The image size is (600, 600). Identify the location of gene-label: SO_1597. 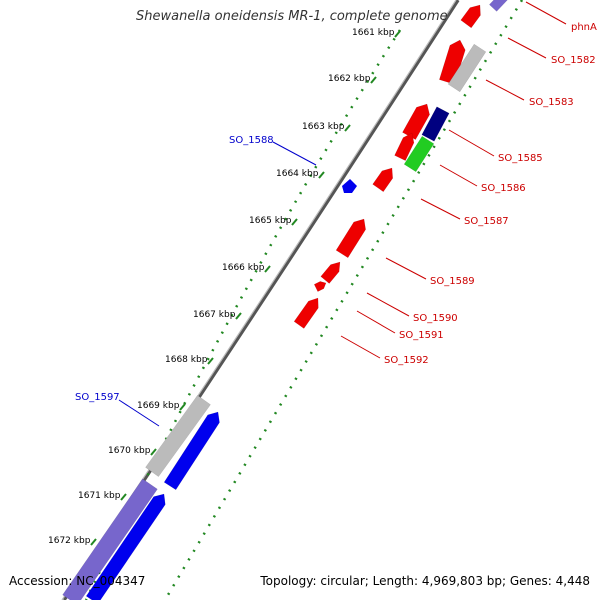
(97, 397).